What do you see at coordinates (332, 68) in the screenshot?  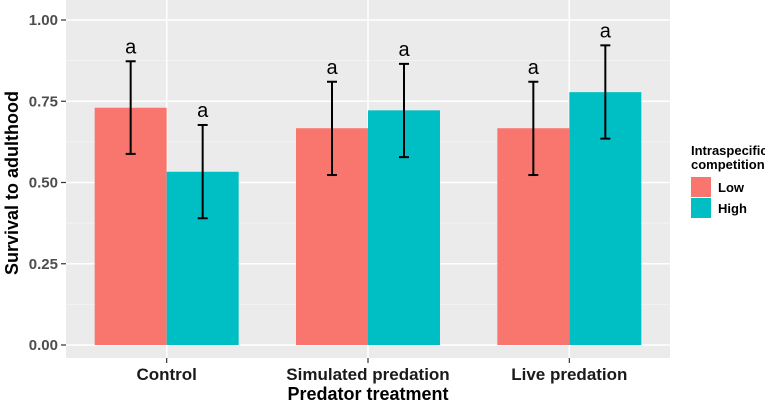 I see `significance-label-low-1: a` at bounding box center [332, 68].